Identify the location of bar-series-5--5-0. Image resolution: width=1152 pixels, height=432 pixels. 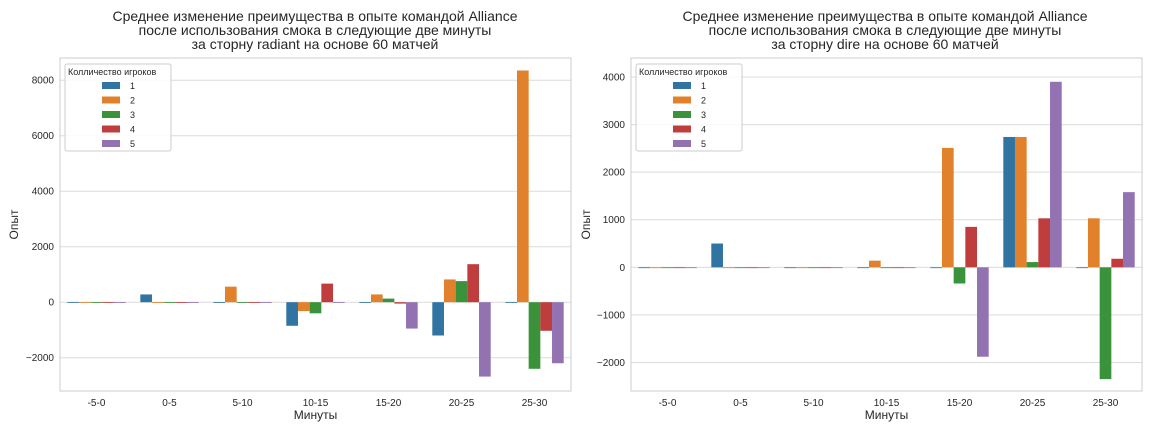
(120, 302).